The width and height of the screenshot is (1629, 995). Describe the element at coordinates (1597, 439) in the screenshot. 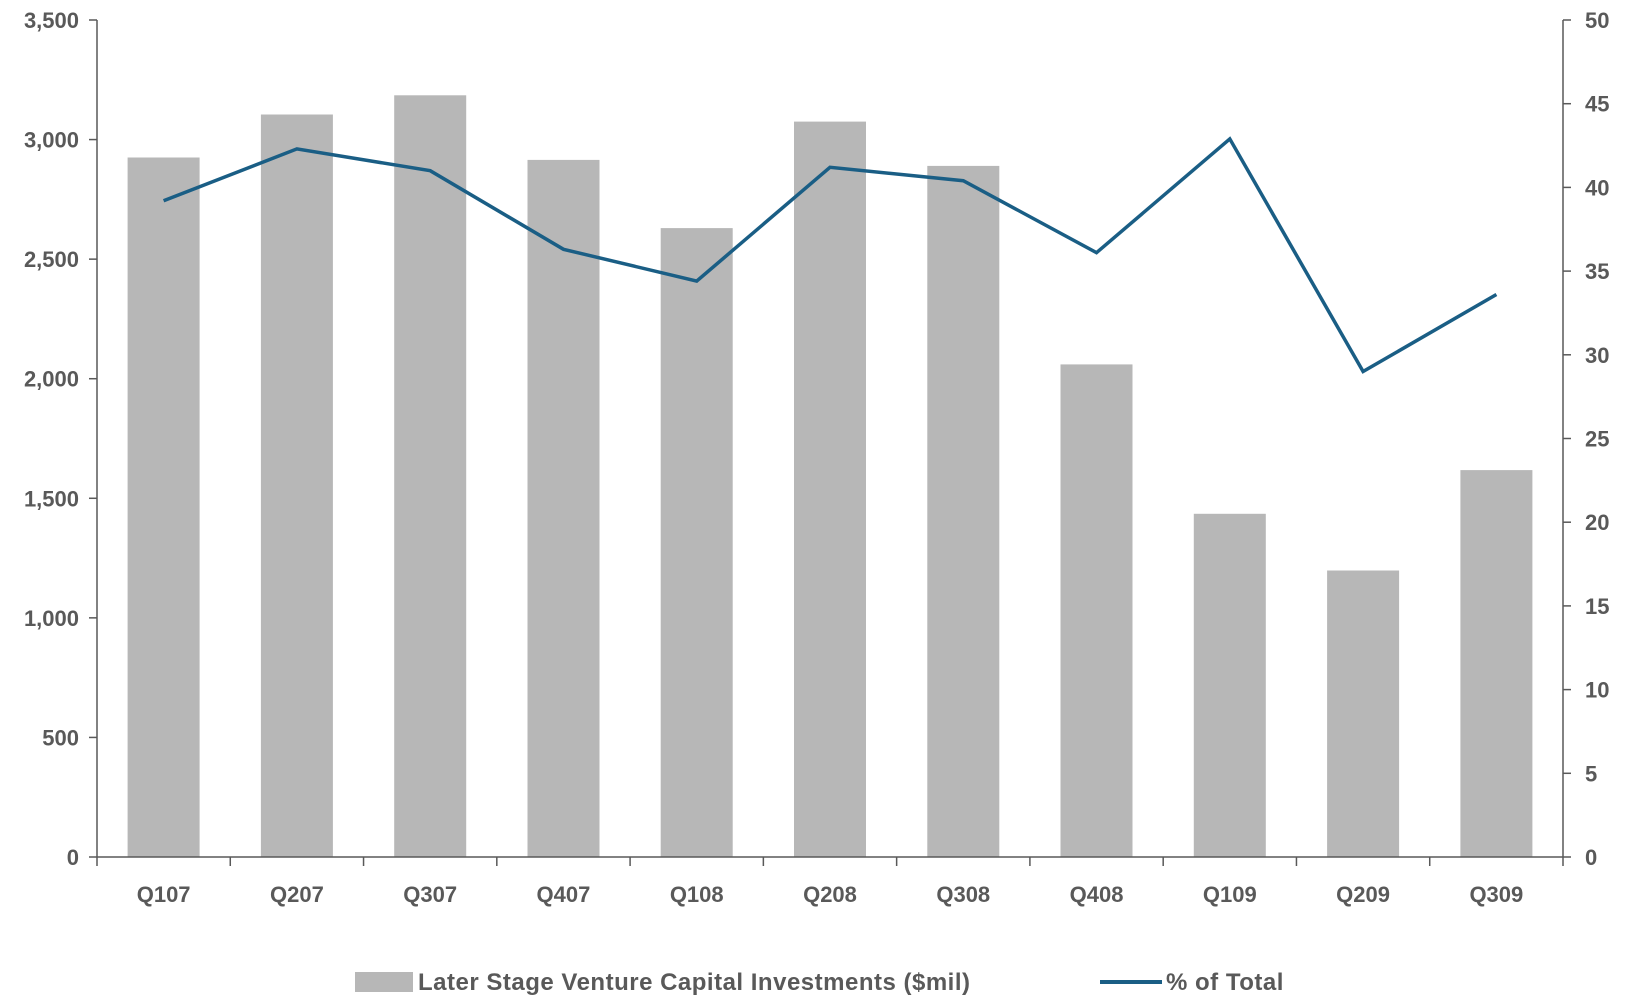

I see `right-tick-label: 25` at that location.